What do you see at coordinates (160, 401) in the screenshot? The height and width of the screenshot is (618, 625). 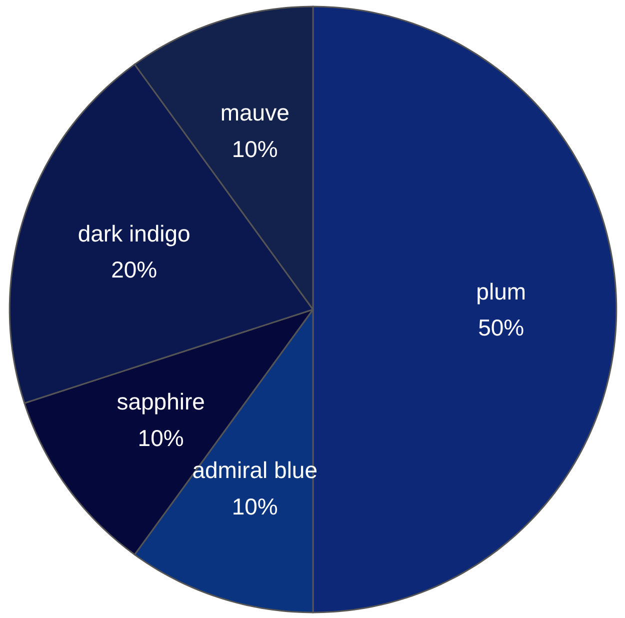 I see `slice-label: sapphire` at bounding box center [160, 401].